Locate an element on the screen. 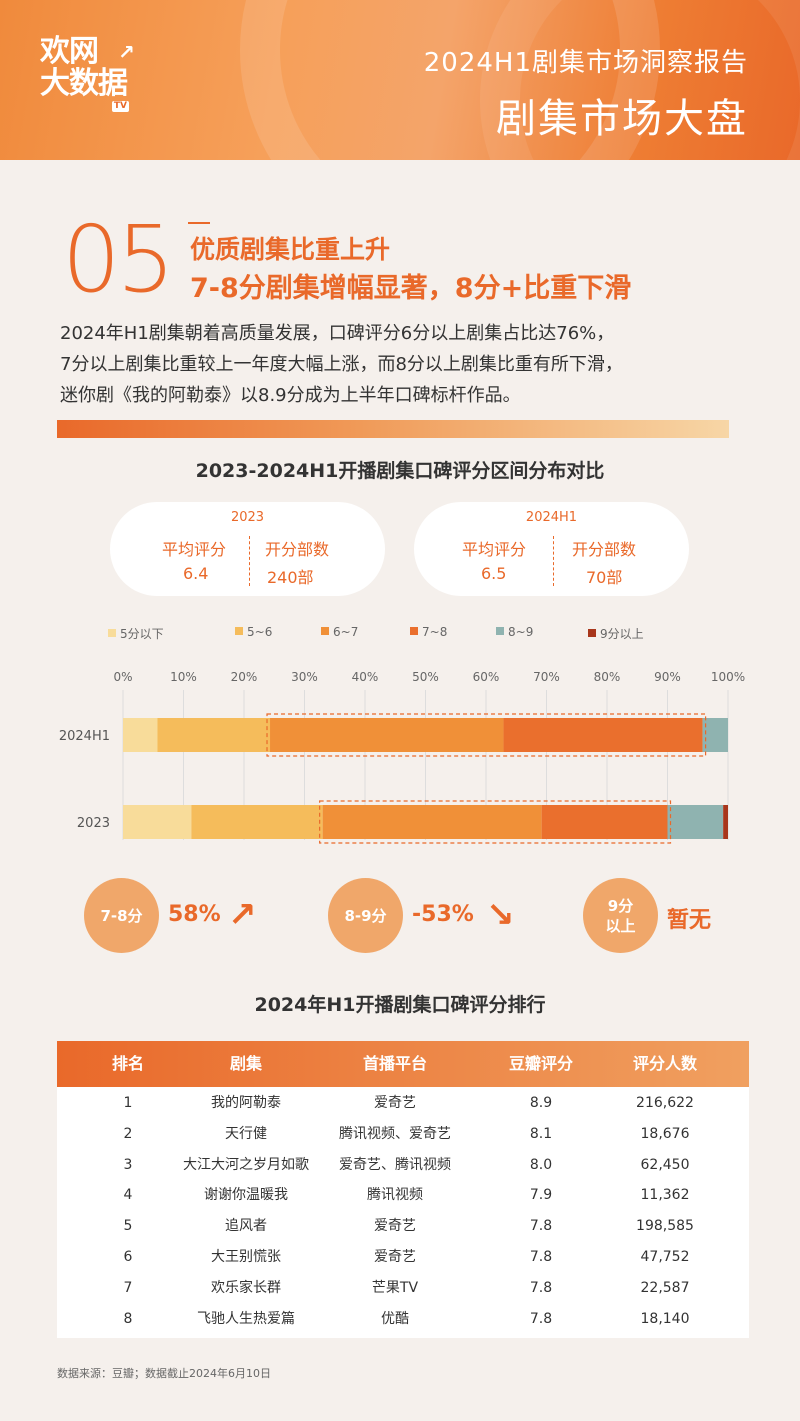 This screenshot has width=800, height=1421. cell-rank: 2 is located at coordinates (128, 1133).